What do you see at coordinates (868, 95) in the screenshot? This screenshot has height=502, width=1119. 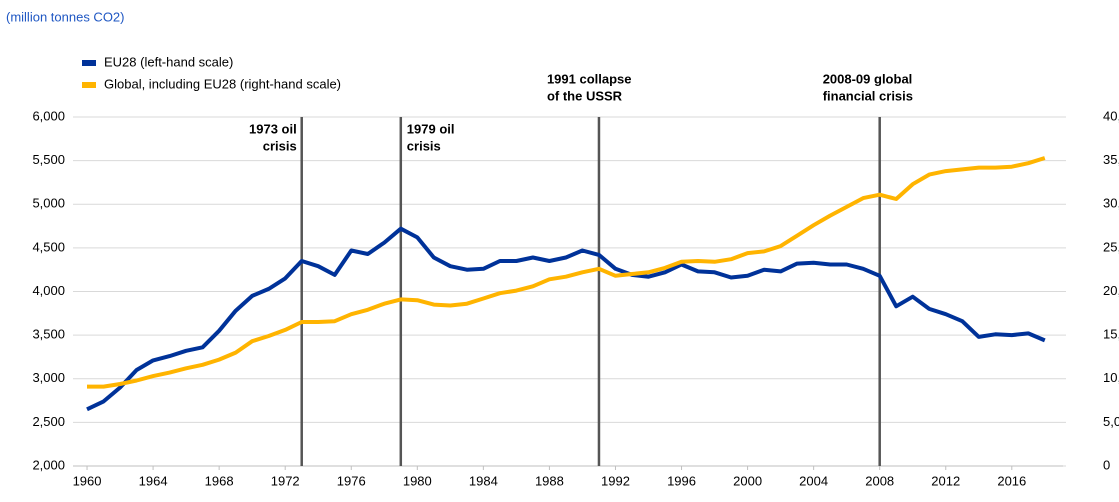 I see `annotation: financial crisis` at bounding box center [868, 95].